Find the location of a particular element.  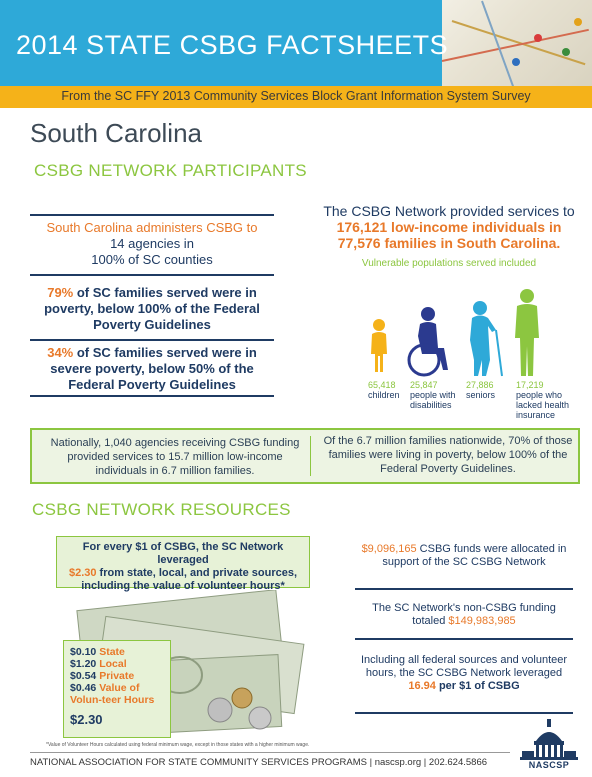

footer-divider is located at coordinates (270, 752).